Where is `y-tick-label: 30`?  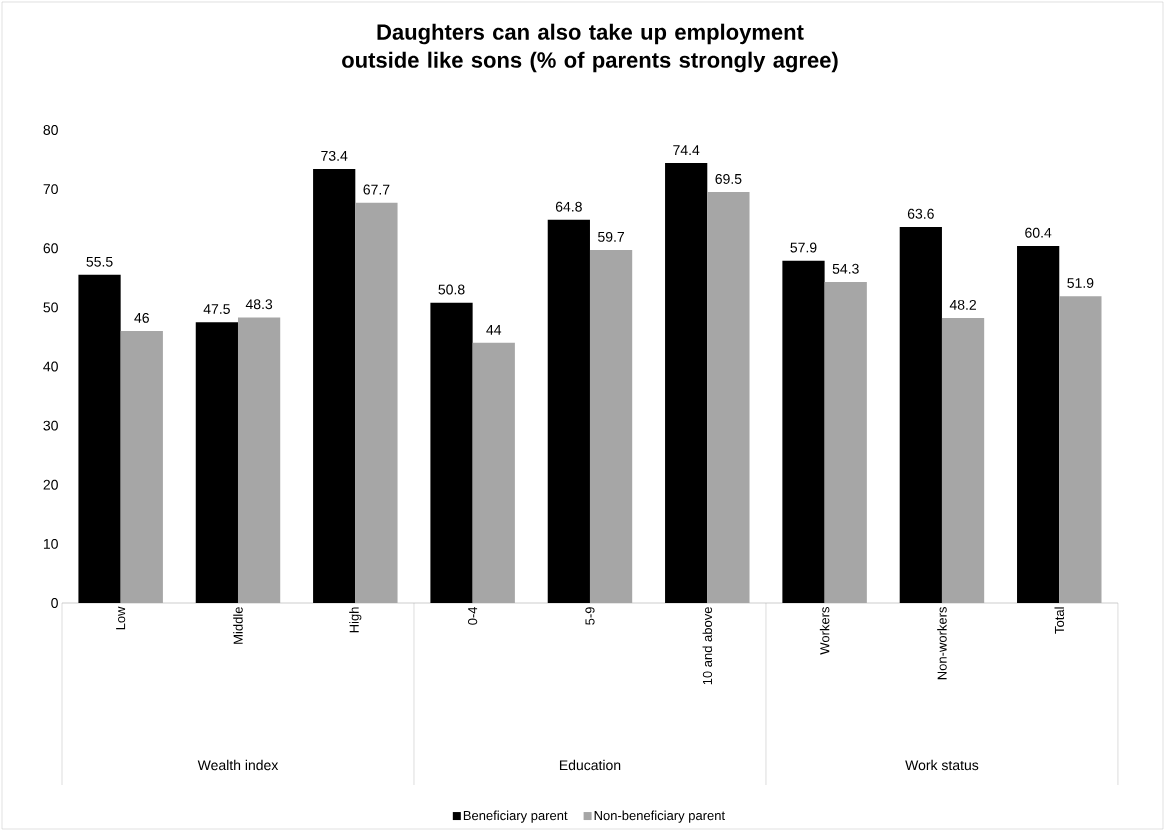 y-tick-label: 30 is located at coordinates (50, 425).